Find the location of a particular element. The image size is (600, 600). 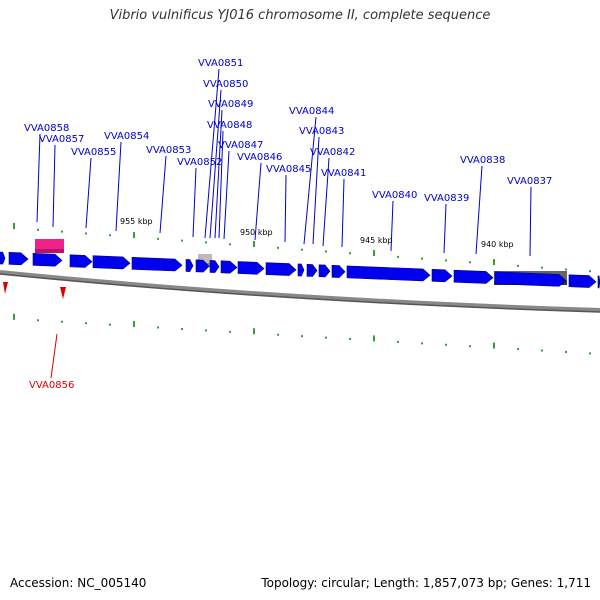

gene-label: VVA0854 is located at coordinates (126, 136).